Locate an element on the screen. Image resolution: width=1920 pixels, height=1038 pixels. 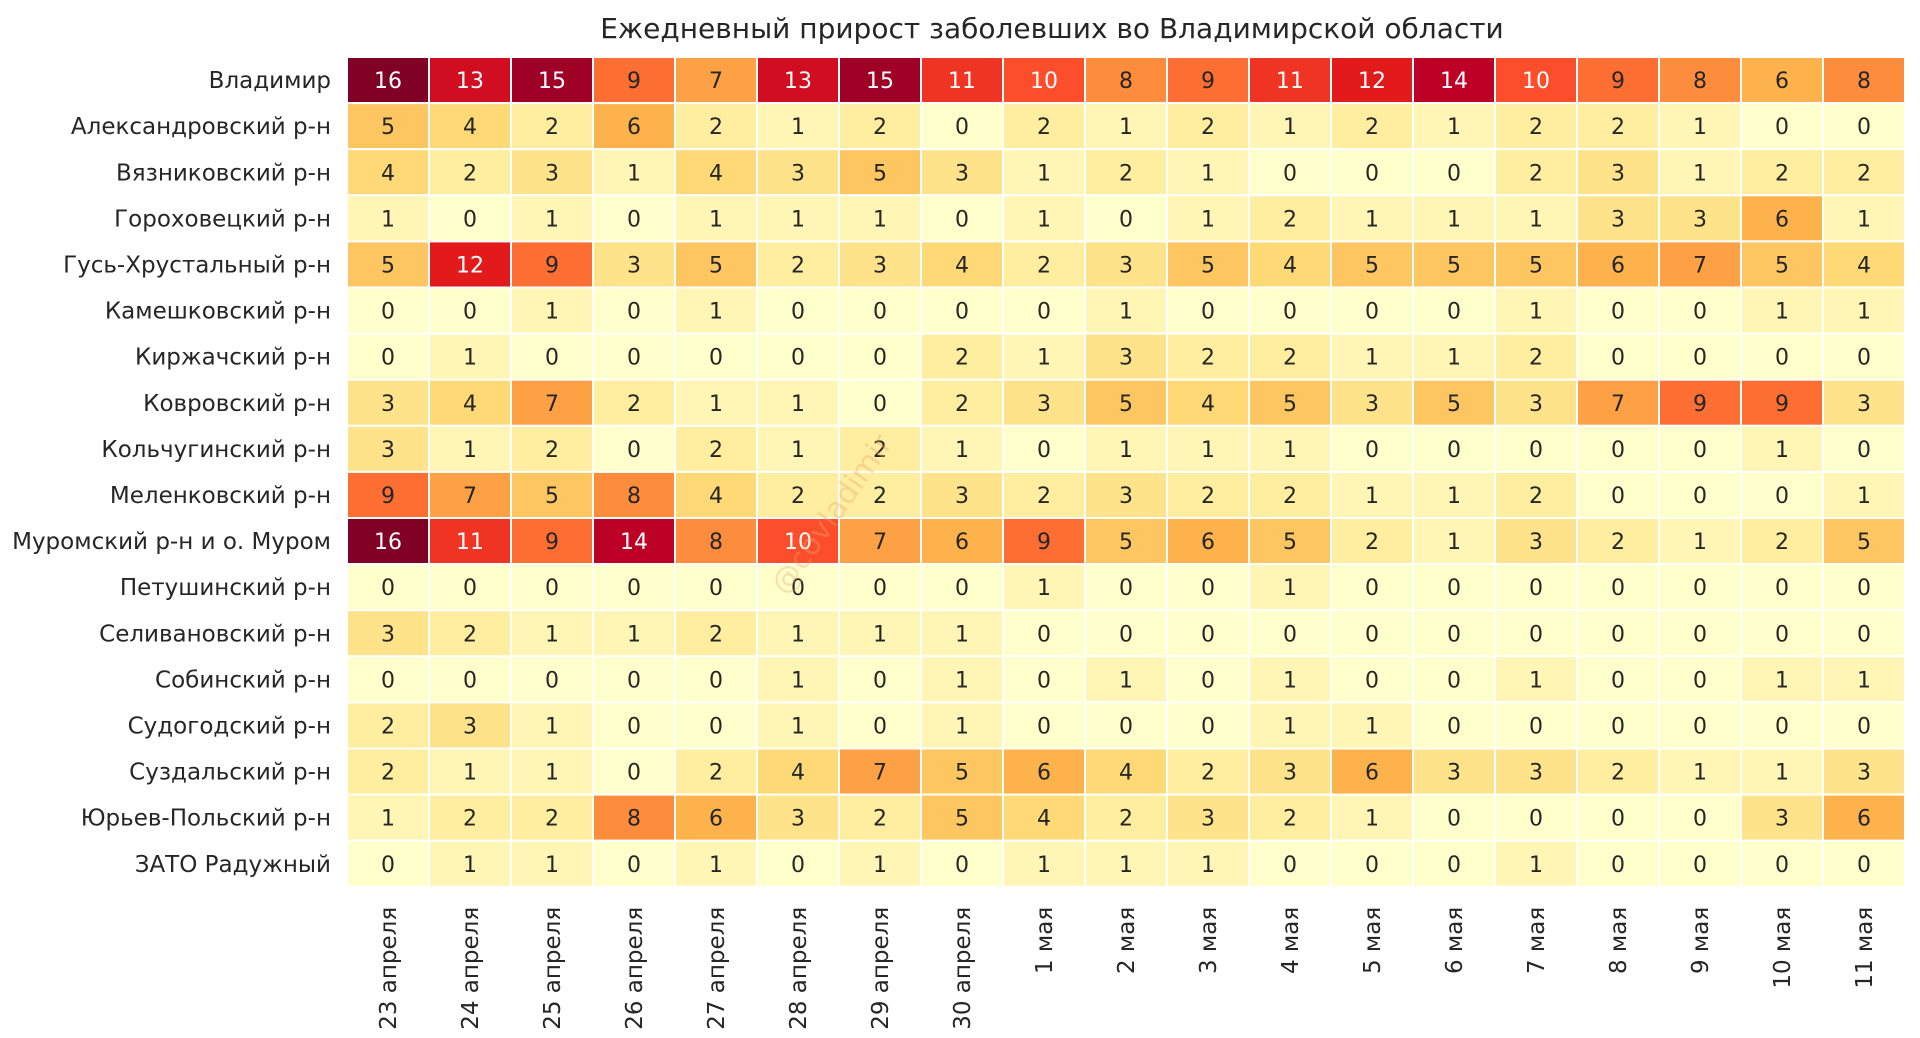
row-label: Вязниковский р-н is located at coordinates (223, 173).